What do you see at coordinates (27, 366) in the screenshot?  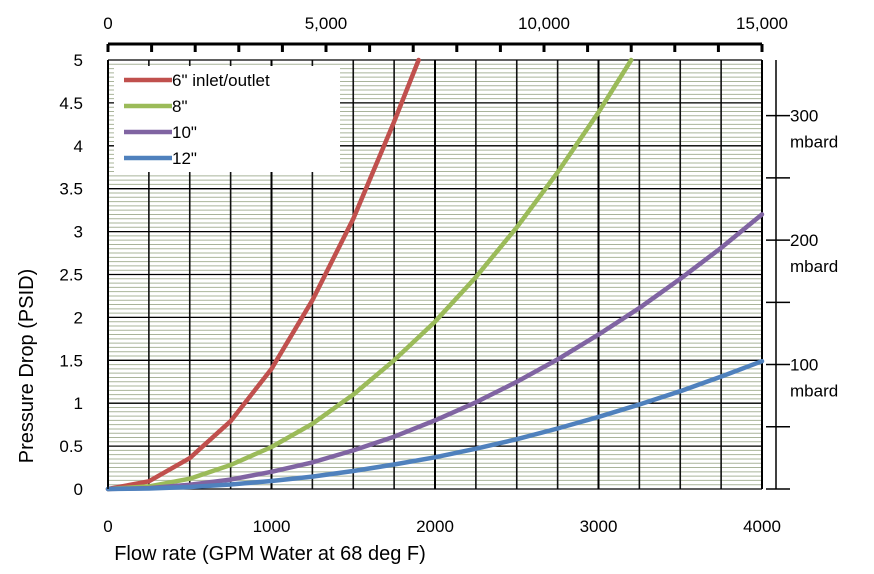 I see `y-axis-title: Pressure Drop (PSID)` at bounding box center [27, 366].